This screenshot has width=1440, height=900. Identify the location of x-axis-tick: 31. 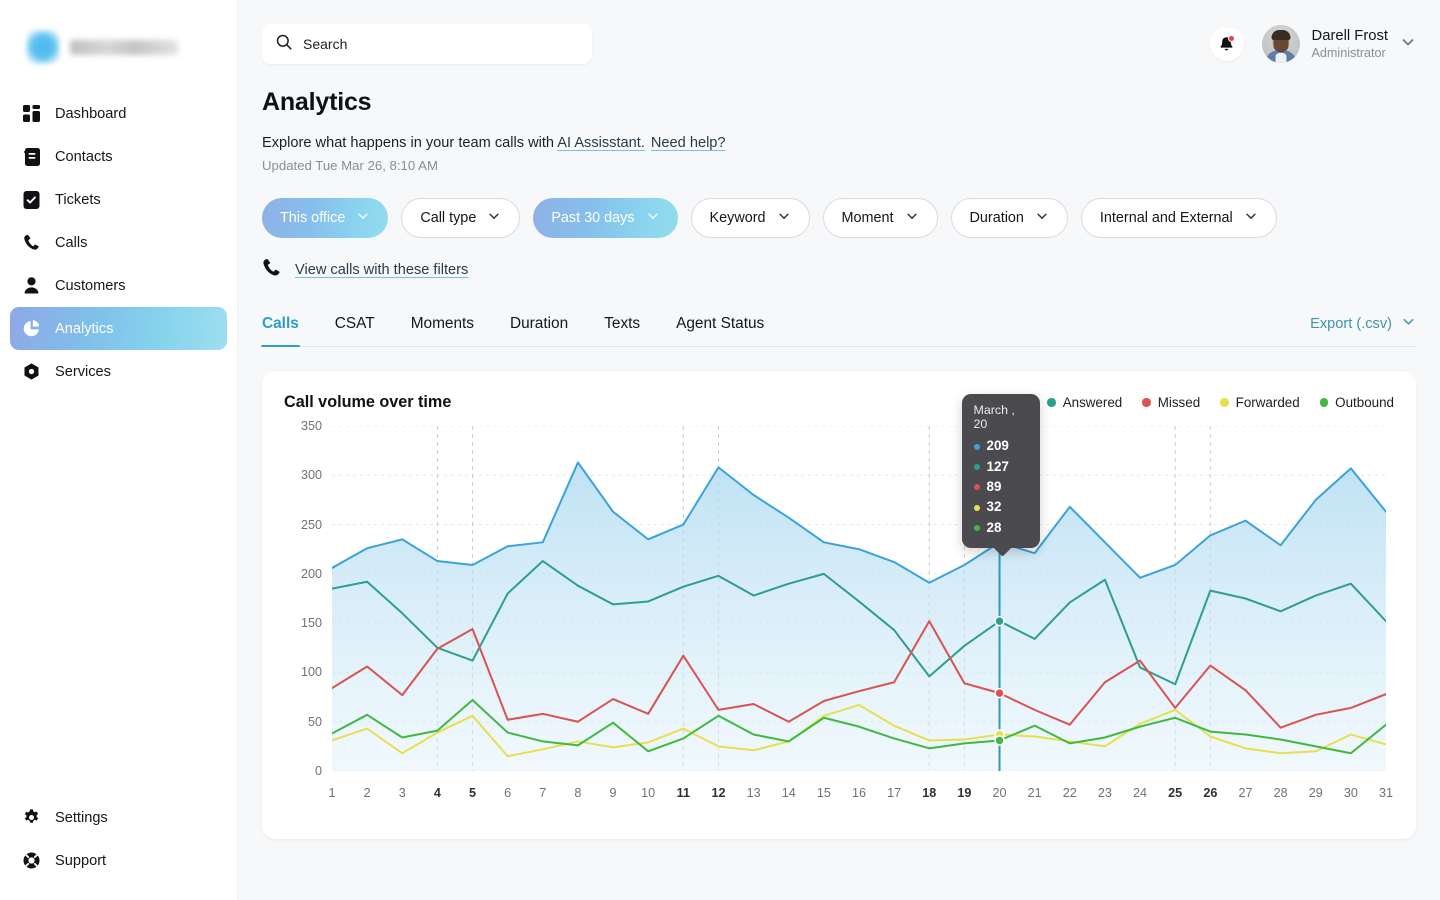
(1386, 793).